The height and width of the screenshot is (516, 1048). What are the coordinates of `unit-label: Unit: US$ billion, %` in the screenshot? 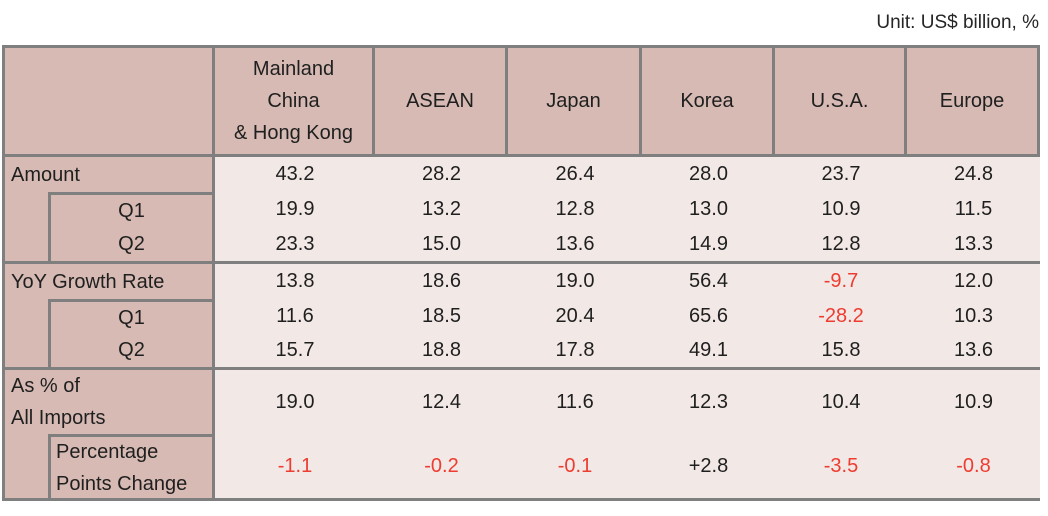 It's located at (957, 22).